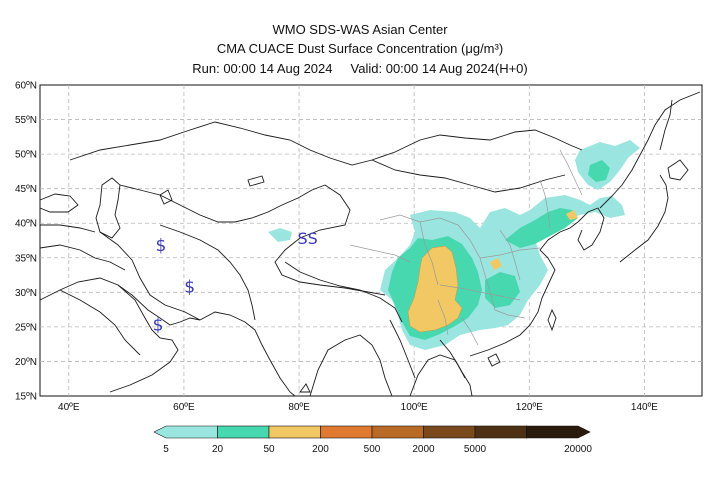  Describe the element at coordinates (26, 242) in the screenshot. I see `latitude-labels: 15ºN 20ºN 25ºN 30ºN 35ºN 40ºN 45ºN 50ºN 55ºN 60ºN` at that location.